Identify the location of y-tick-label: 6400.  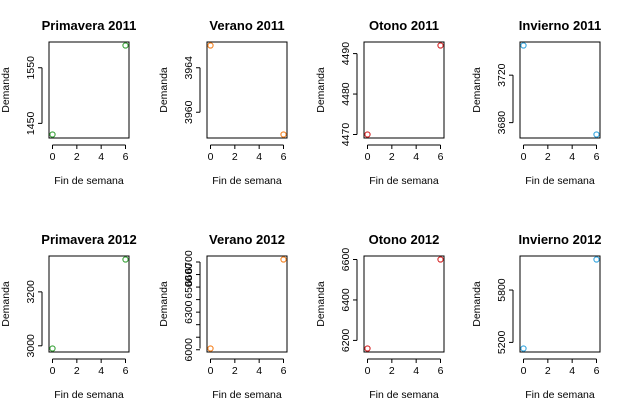
(346, 300).